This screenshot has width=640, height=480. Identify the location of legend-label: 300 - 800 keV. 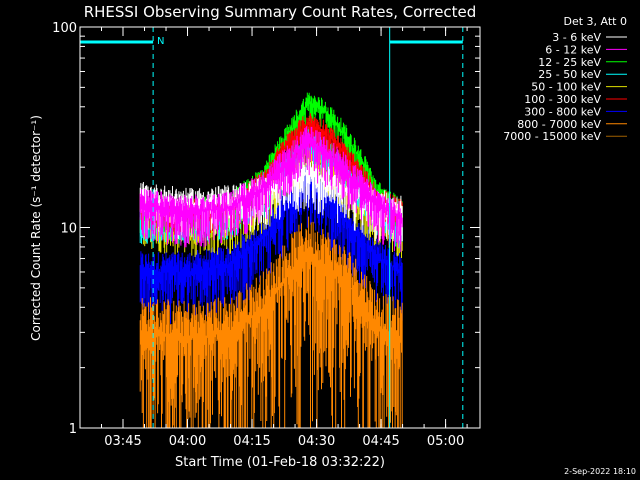
(562, 111).